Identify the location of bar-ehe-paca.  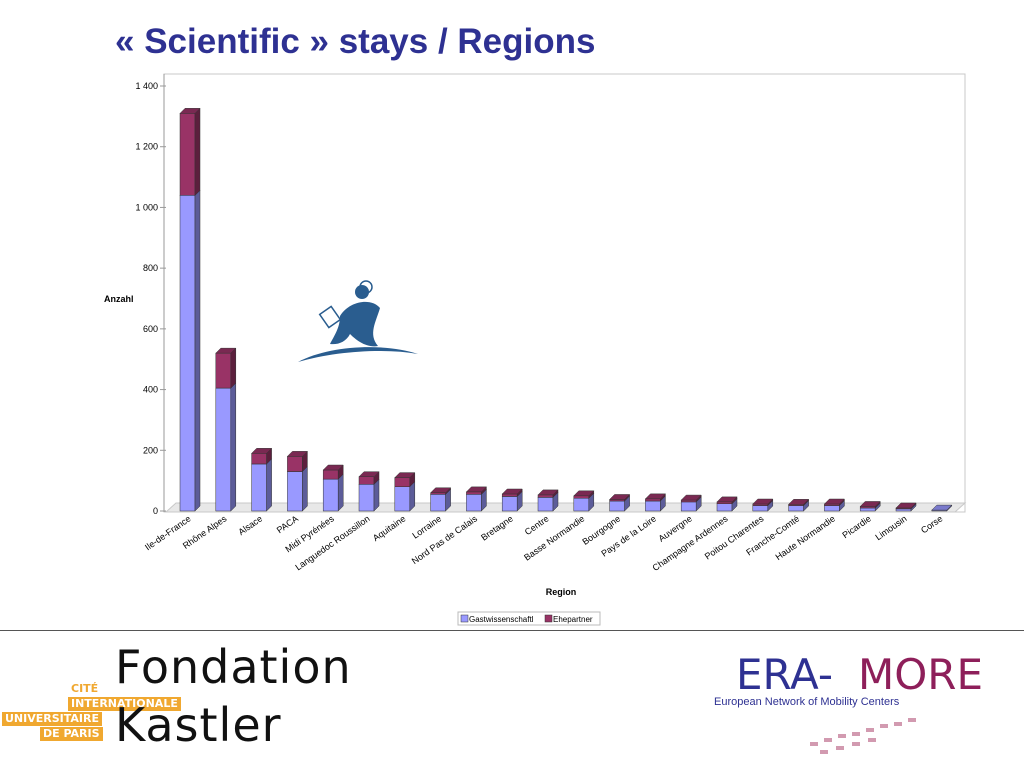
(297, 461).